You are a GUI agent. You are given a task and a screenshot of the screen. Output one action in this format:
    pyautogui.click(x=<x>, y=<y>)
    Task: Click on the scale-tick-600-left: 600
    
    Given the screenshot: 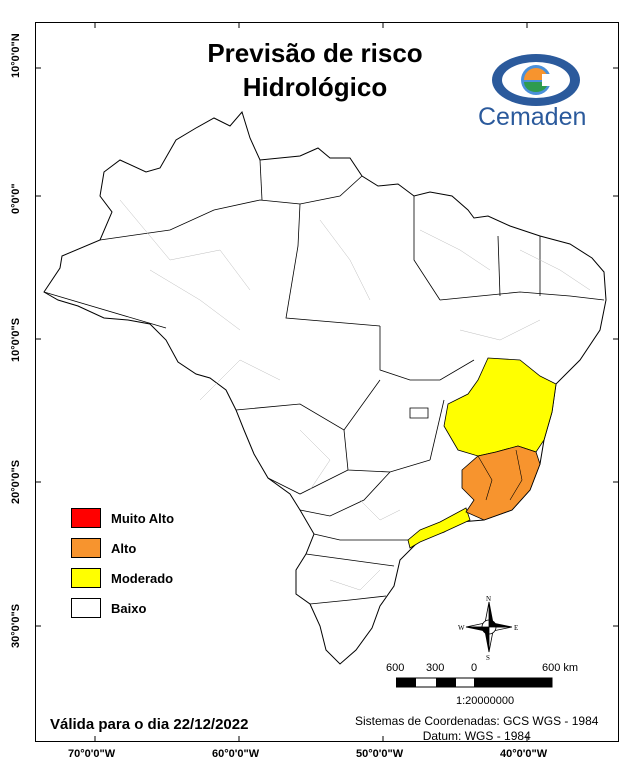 What is the action you would take?
    pyautogui.click(x=395, y=668)
    